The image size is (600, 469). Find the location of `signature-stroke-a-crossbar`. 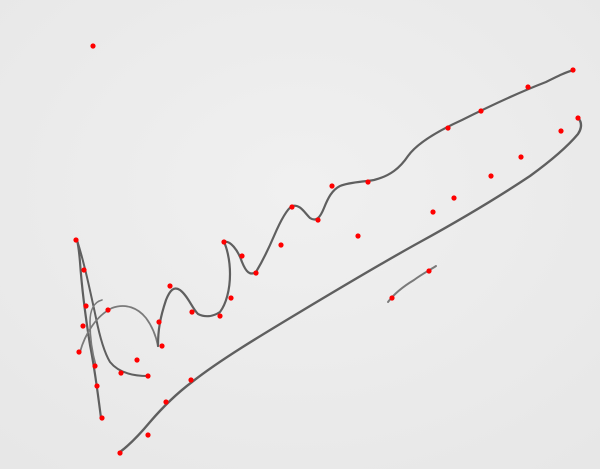

signature-stroke-a-crossbar is located at coordinates (119, 329).